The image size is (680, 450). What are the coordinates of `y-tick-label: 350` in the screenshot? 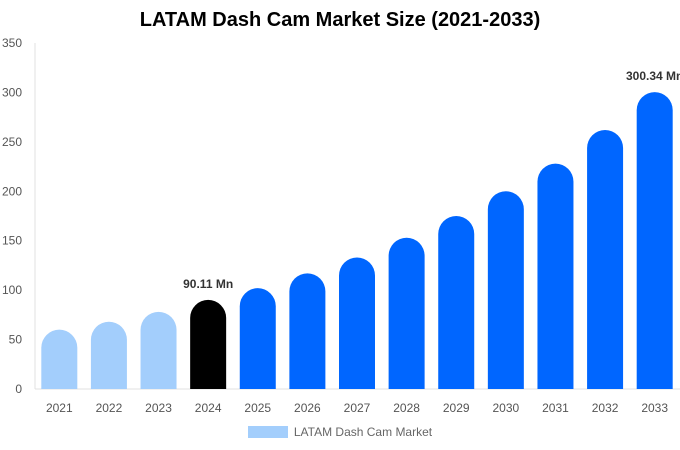 It's located at (12, 43).